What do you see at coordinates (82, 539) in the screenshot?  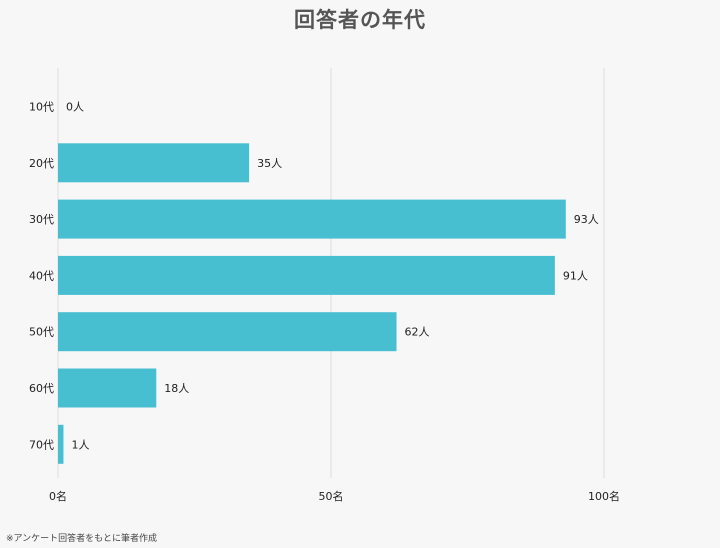 I see `footnote: ※アンケート回答者をもとに筆者作成` at bounding box center [82, 539].